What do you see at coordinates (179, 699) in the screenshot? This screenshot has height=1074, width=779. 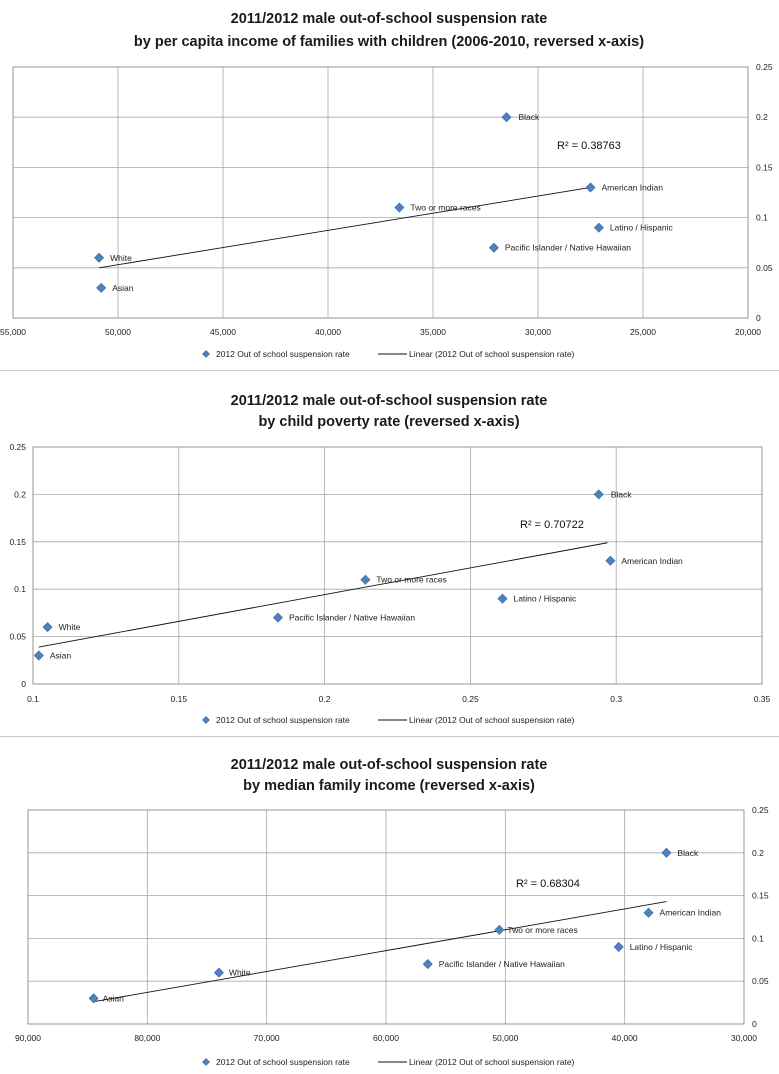 I see `x-tick-label: 0.15` at bounding box center [179, 699].